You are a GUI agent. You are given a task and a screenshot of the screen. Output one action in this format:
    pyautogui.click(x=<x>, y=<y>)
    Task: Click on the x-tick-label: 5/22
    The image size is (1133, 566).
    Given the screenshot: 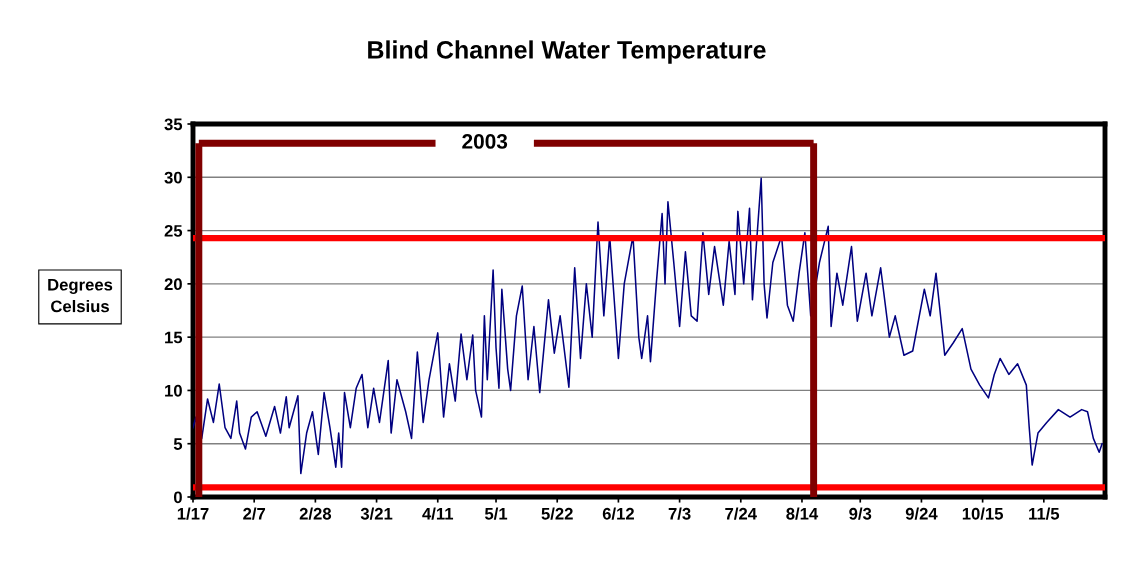 What is the action you would take?
    pyautogui.click(x=557, y=513)
    